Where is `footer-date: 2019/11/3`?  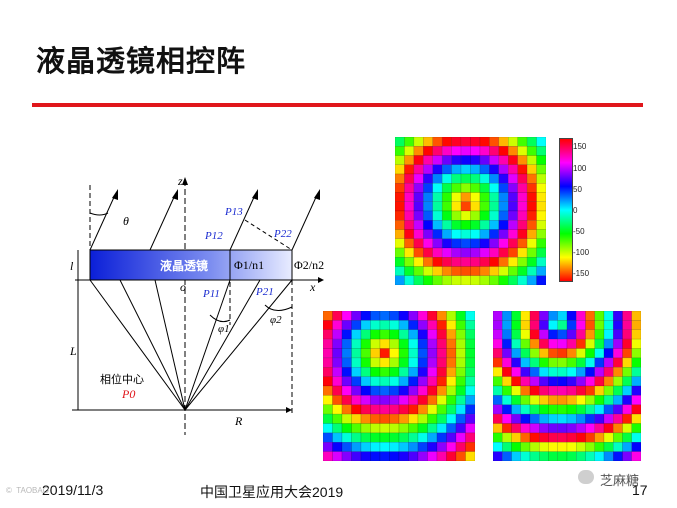 footer-date: 2019/11/3 is located at coordinates (73, 490).